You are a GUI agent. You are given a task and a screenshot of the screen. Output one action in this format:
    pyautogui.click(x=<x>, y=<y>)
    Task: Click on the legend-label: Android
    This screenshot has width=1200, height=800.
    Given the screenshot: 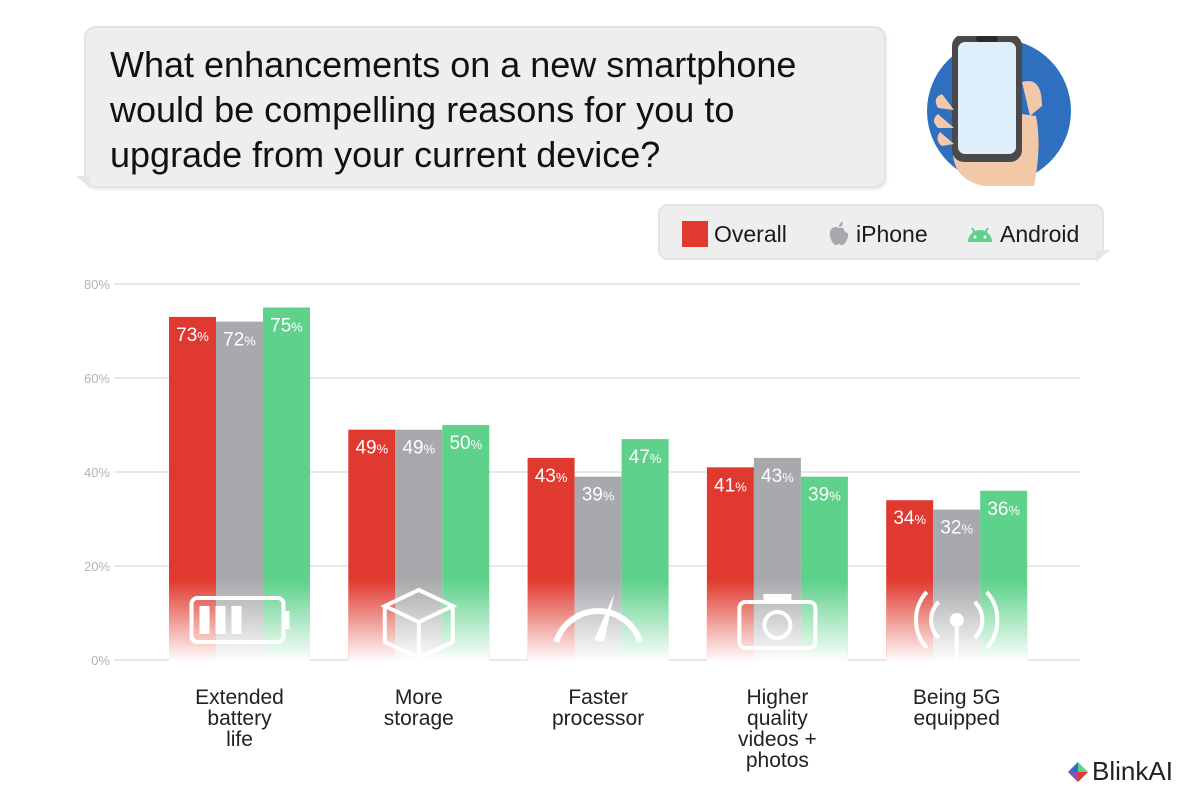 What is the action you would take?
    pyautogui.click(x=1040, y=233)
    